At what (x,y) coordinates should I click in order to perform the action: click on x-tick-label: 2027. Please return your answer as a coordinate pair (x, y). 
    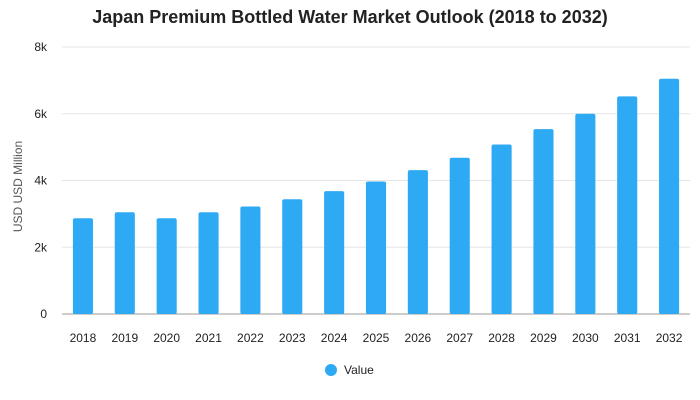
    Looking at the image, I should click on (459, 338).